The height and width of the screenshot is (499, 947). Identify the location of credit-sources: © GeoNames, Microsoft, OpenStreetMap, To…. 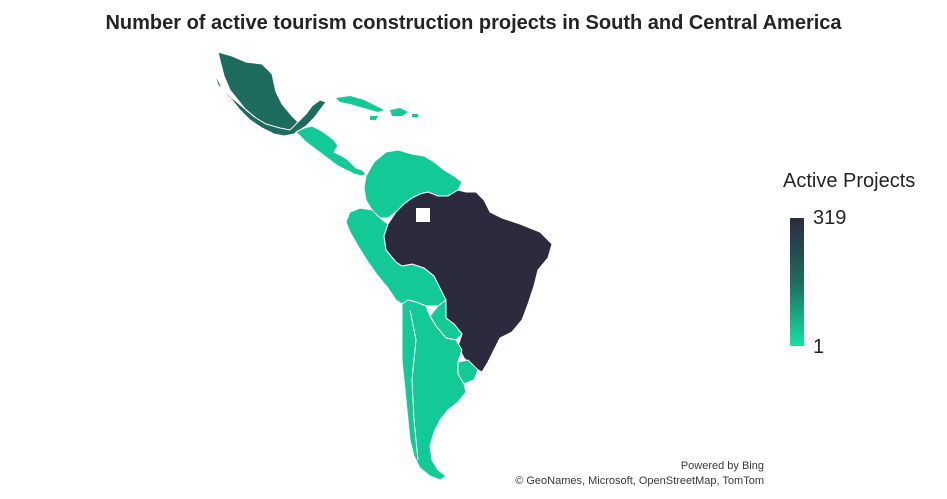
(639, 481).